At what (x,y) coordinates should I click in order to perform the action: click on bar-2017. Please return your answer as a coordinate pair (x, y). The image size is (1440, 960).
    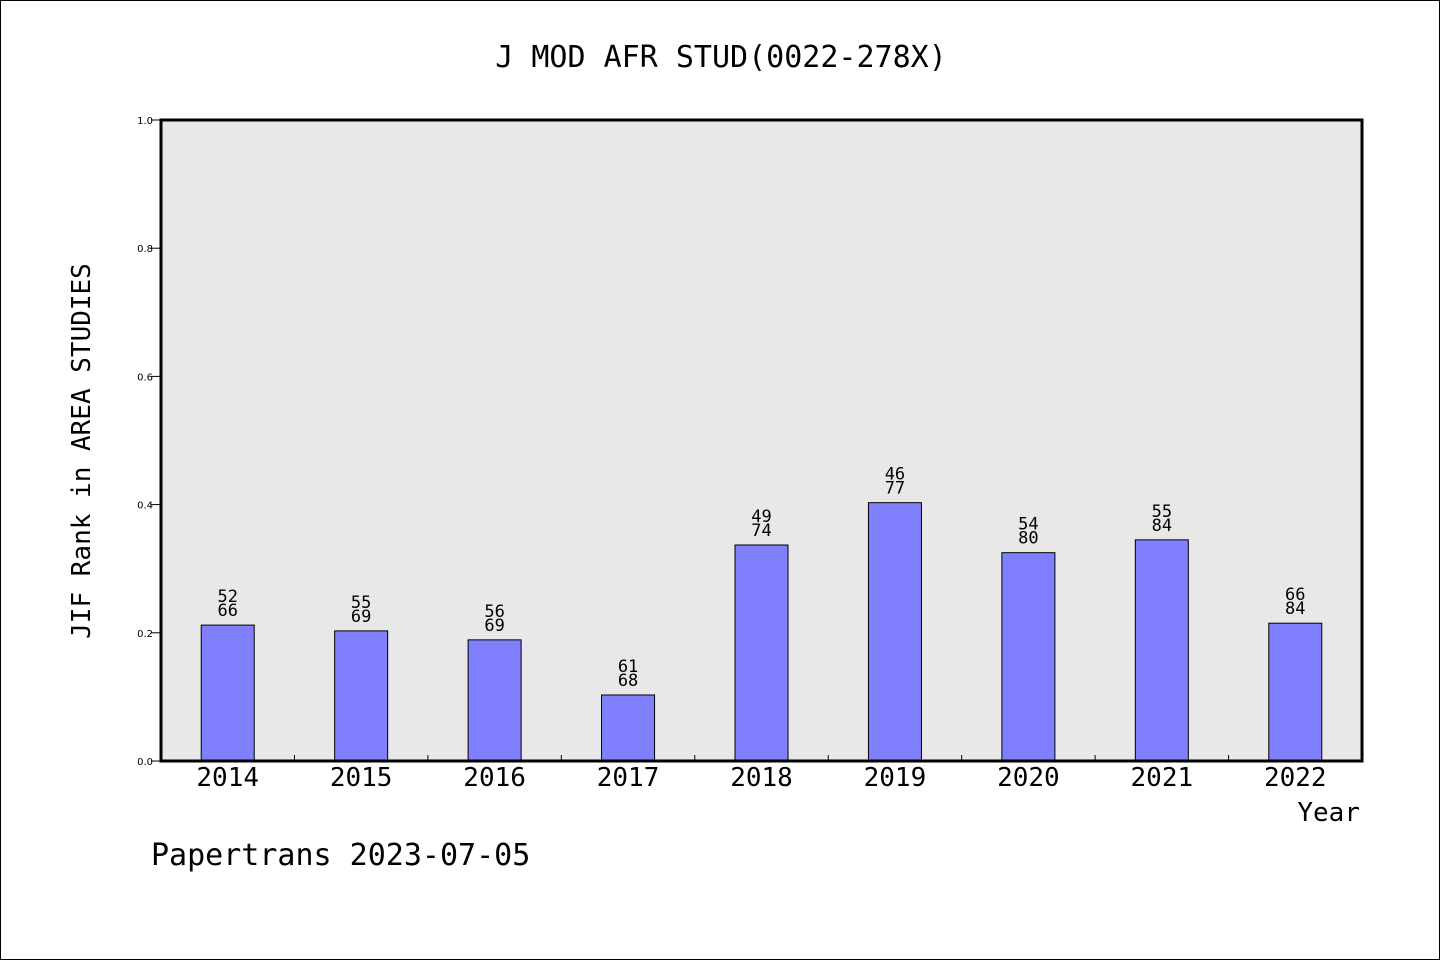
    Looking at the image, I should click on (628, 728).